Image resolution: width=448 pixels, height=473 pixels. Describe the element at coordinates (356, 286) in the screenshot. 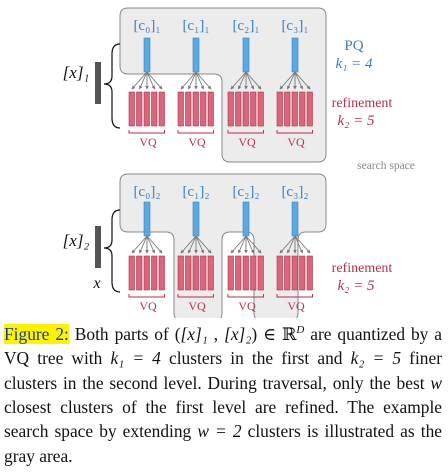

I see `k2-label-2: k₂ = 5` at that location.